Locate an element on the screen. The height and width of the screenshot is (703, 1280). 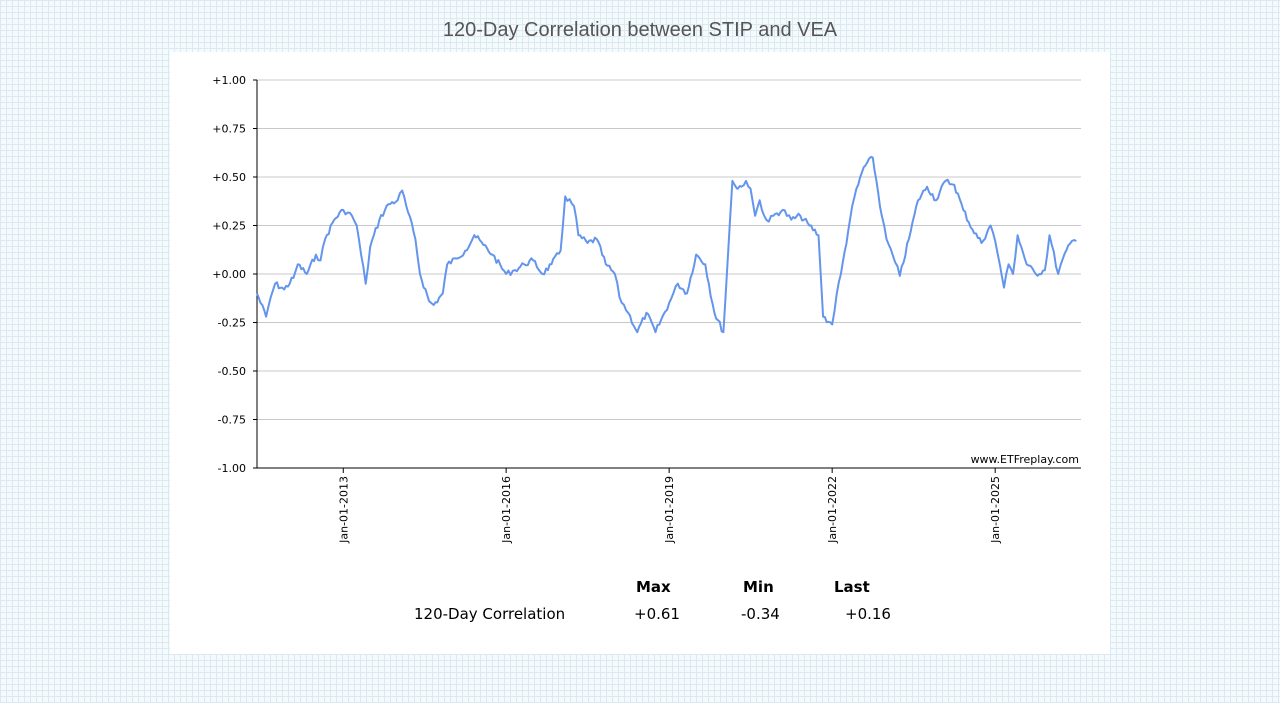
y-tick-label: +0.50 is located at coordinates (229, 177).